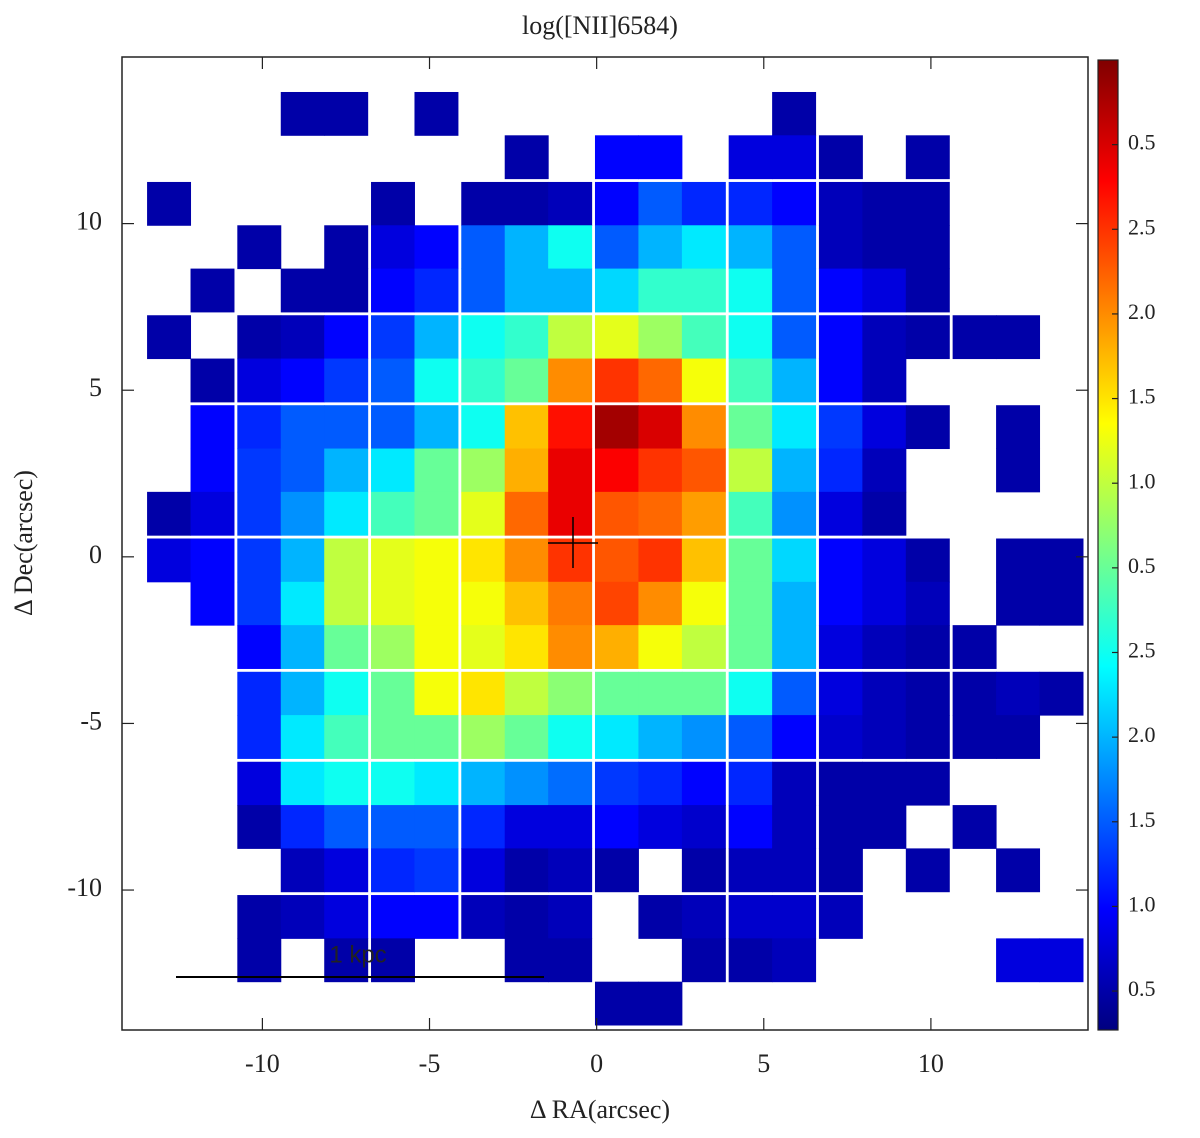 This screenshot has width=1200, height=1138. What do you see at coordinates (95, 387) in the screenshot?
I see `y-tick-label: 5` at bounding box center [95, 387].